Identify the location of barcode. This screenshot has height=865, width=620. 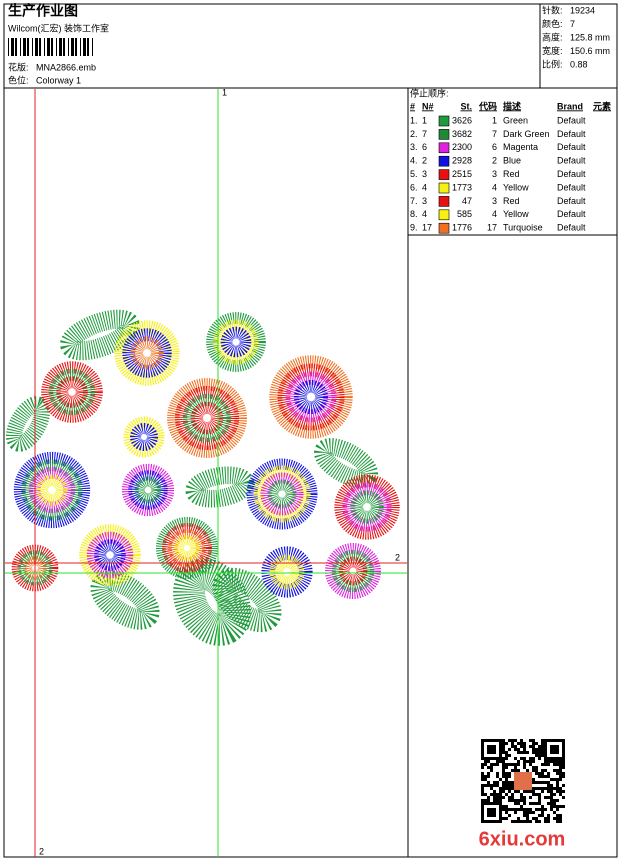
(50, 47).